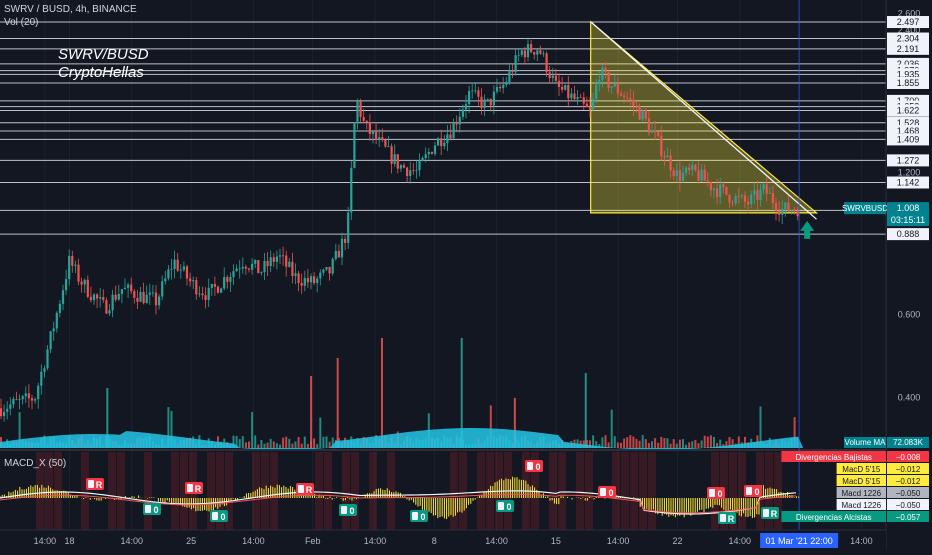 This screenshot has width=932, height=555. What do you see at coordinates (908, 493) in the screenshot?
I see `macd-value: −0.050` at bounding box center [908, 493].